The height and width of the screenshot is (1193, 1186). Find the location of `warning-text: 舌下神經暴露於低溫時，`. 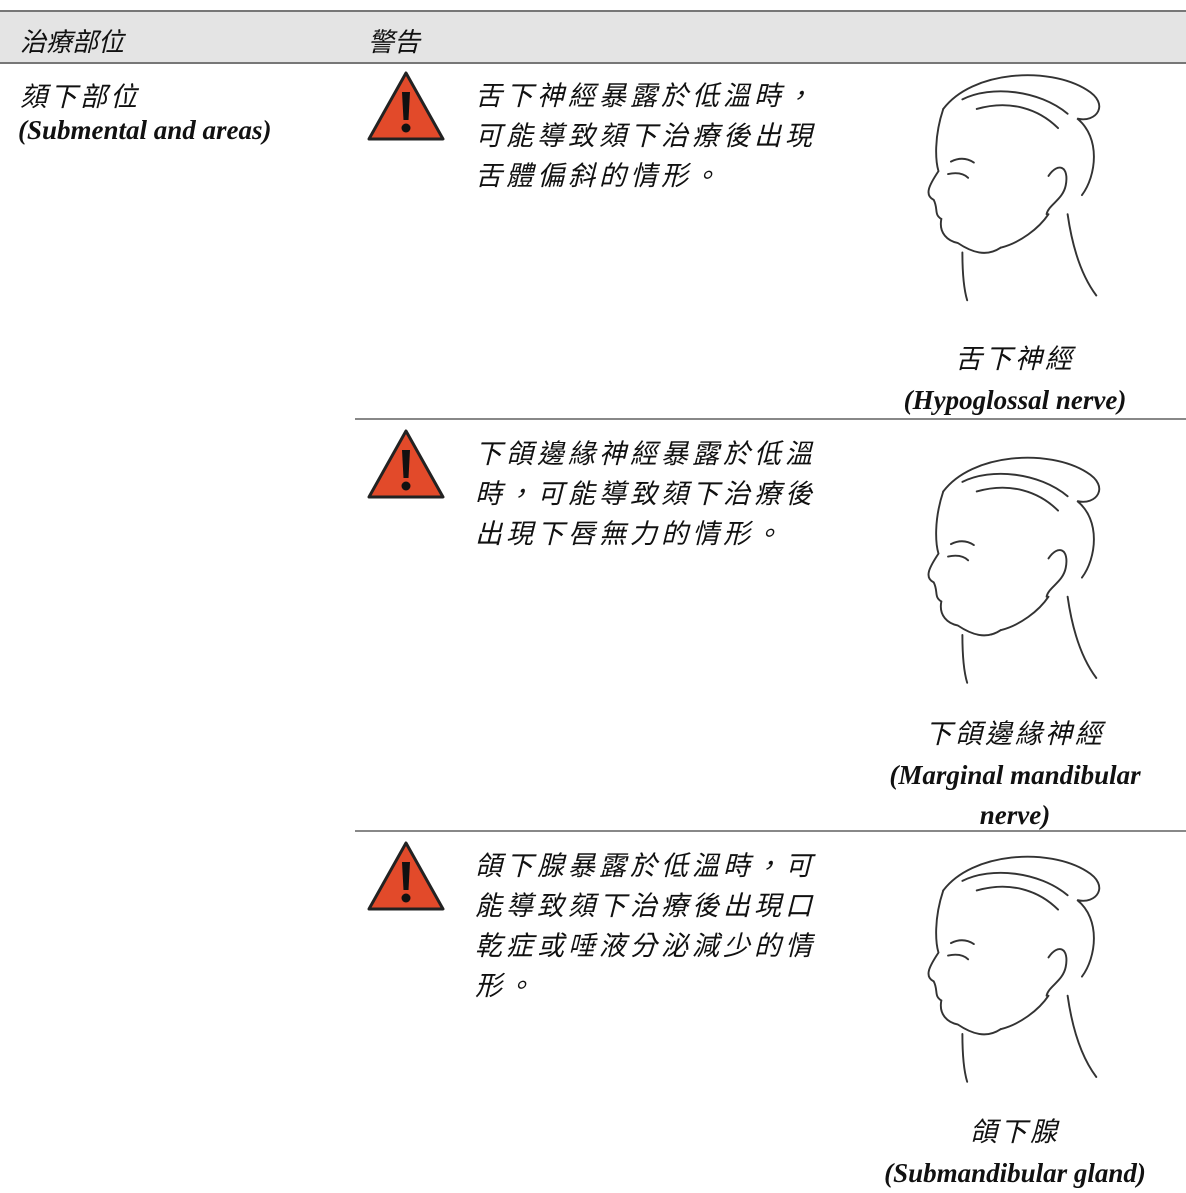

warning-text: 舌下神經暴露於低溫時， is located at coordinates (645, 96).